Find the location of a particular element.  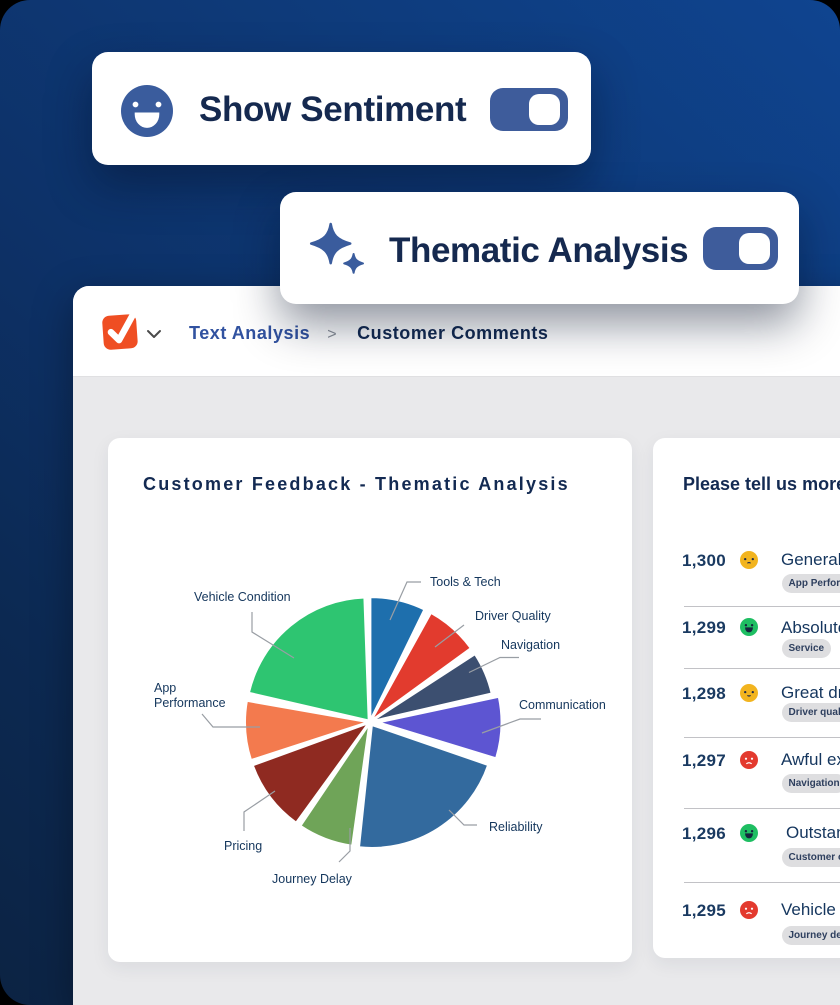

svg-text: Performance is located at coordinates (190, 703).